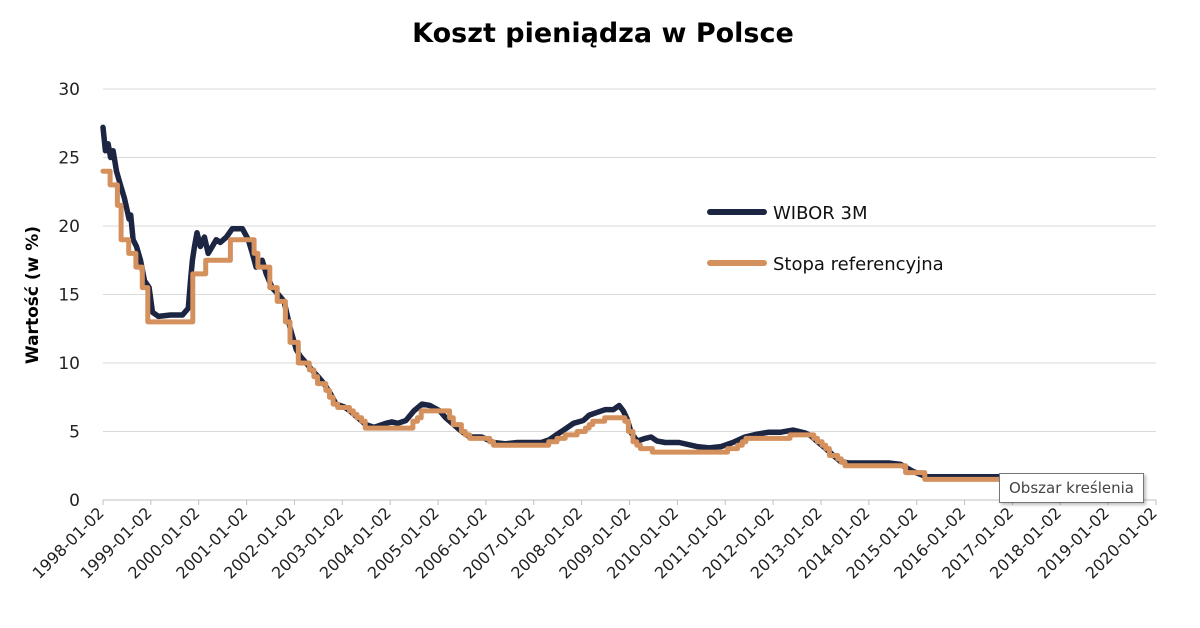 The height and width of the screenshot is (628, 1200). What do you see at coordinates (1071, 488) in the screenshot?
I see `plot-area-tooltip: Obszar kreślenia` at bounding box center [1071, 488].